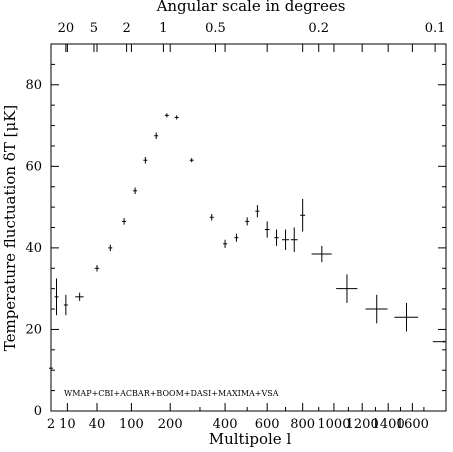  What do you see at coordinates (215, 28) in the screenshot?
I see `top-tick-label: 0.5` at bounding box center [215, 28].